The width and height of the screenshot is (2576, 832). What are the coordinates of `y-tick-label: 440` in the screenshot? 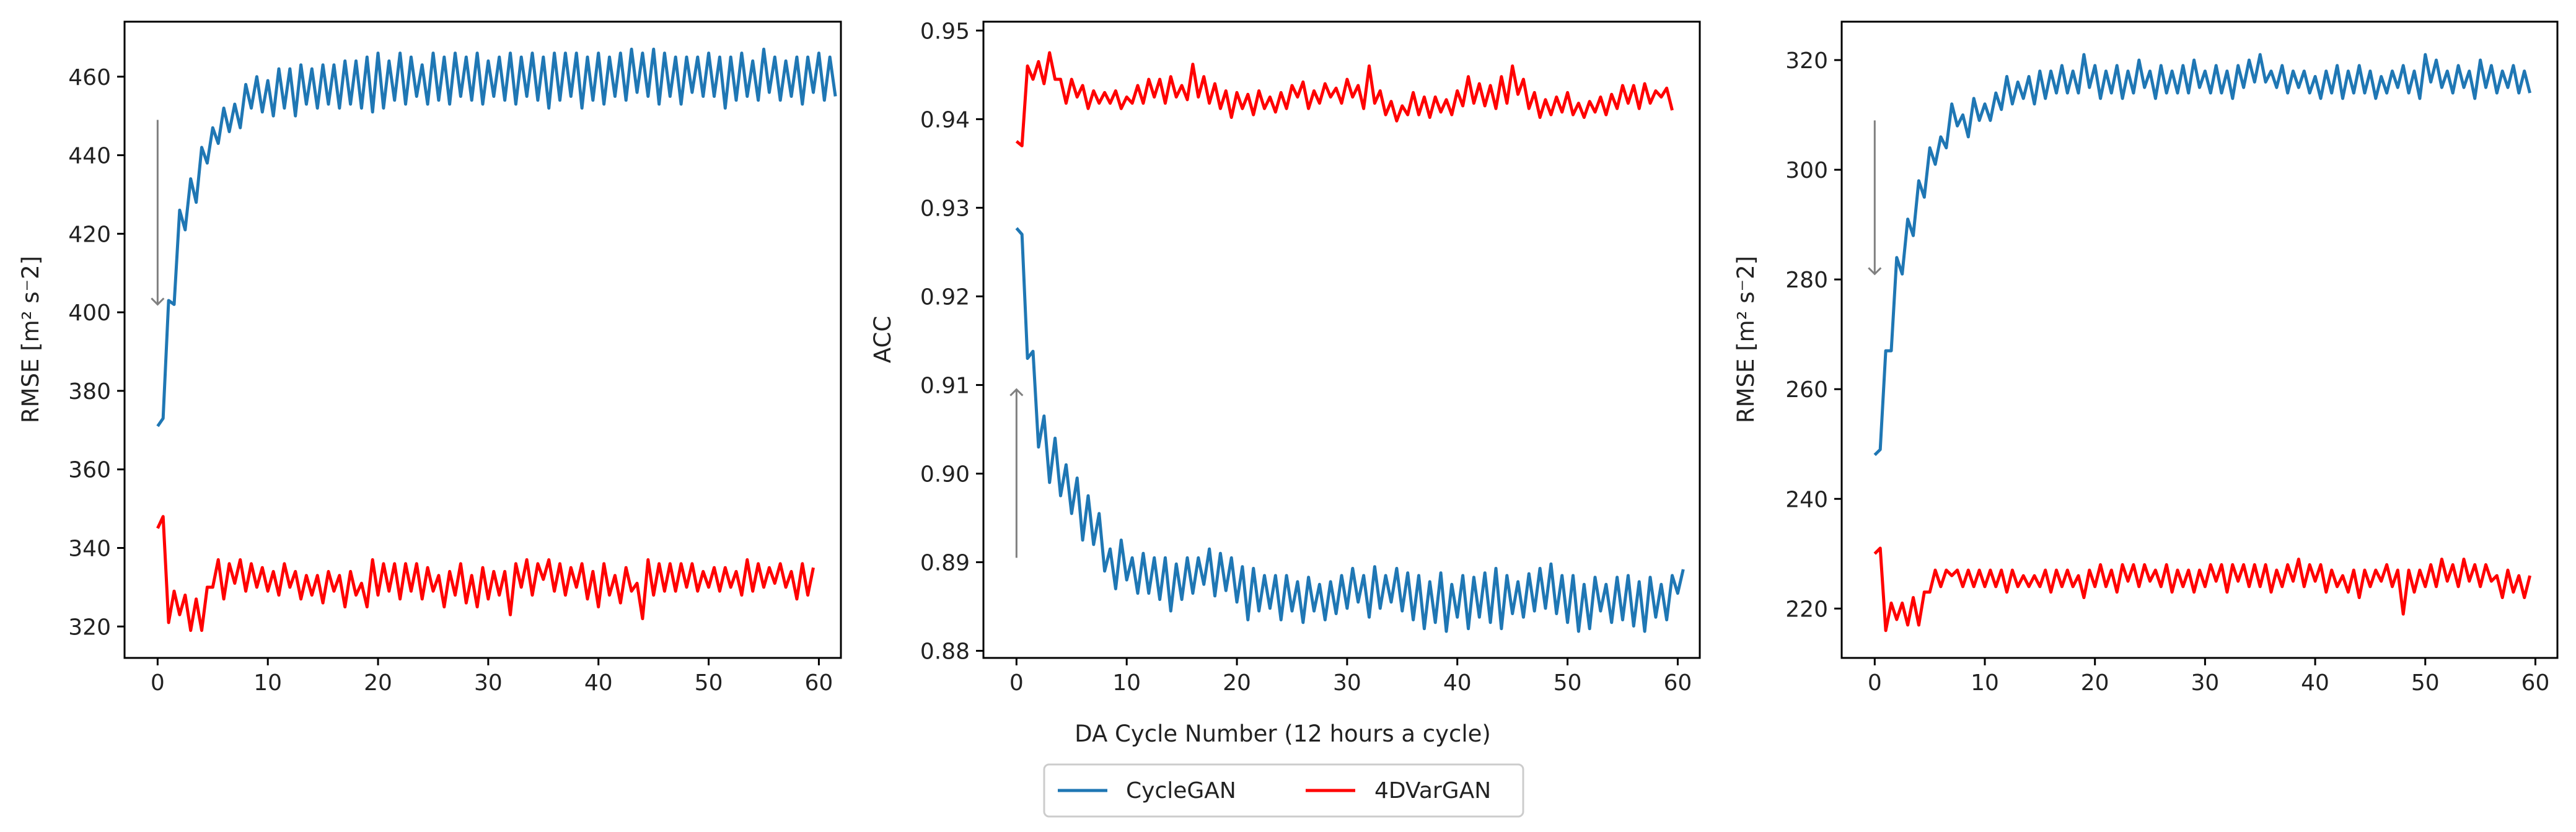 It's located at (89, 156).